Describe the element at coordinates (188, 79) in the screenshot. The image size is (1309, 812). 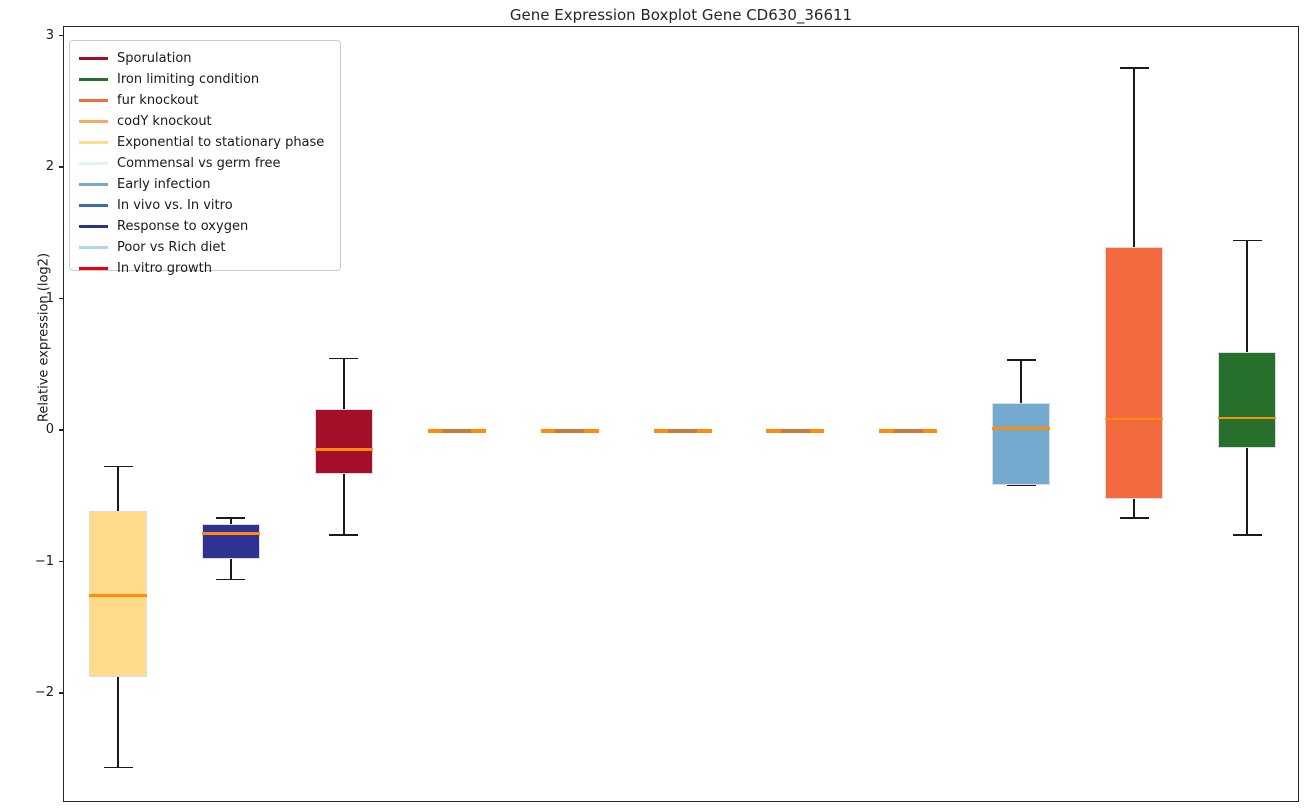
I see `legend-label: Iron limiting condition` at that location.